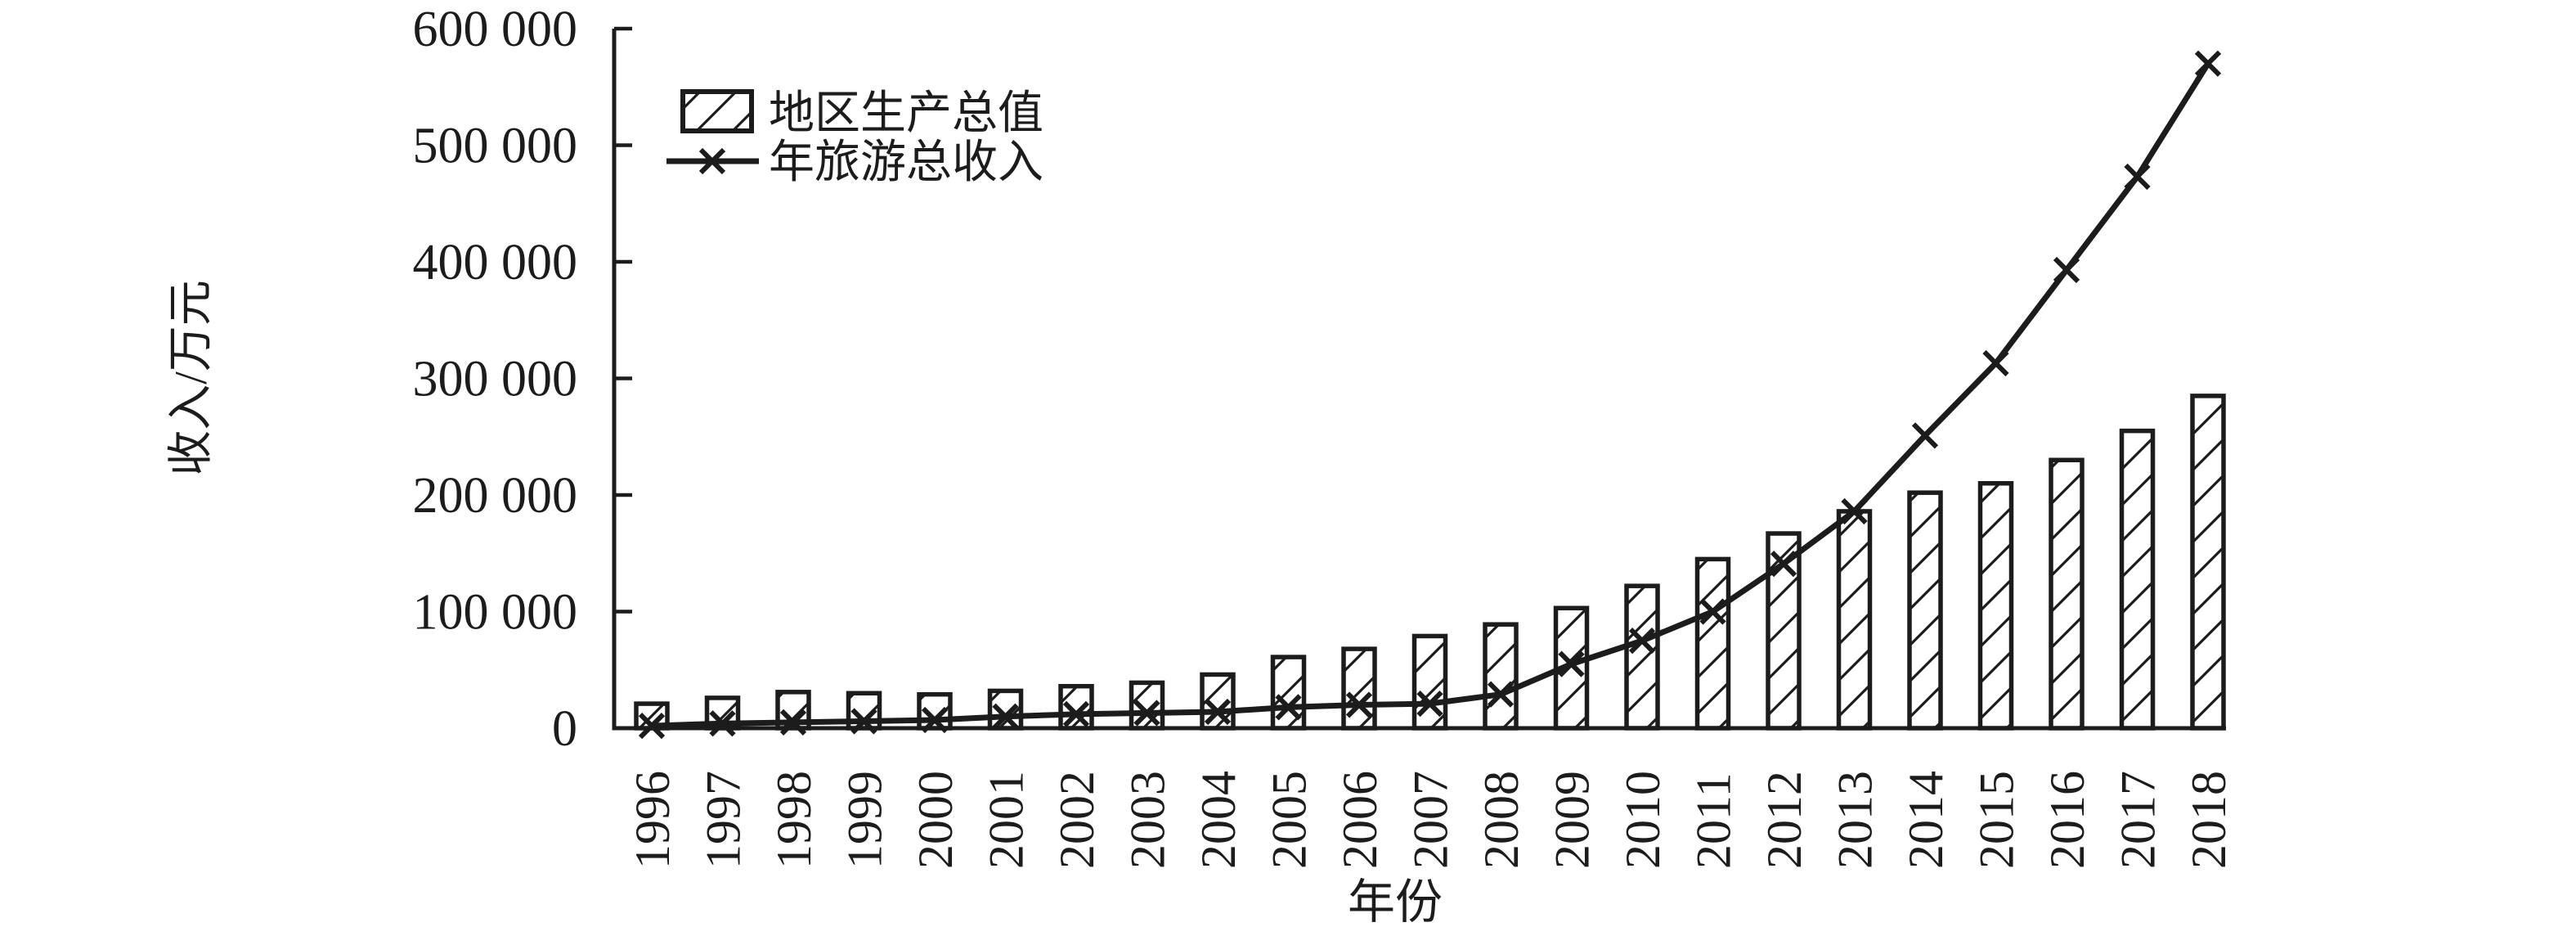 The width and height of the screenshot is (2576, 945). Describe the element at coordinates (1714, 821) in the screenshot. I see `x-tick-label-2011: 2011` at that location.